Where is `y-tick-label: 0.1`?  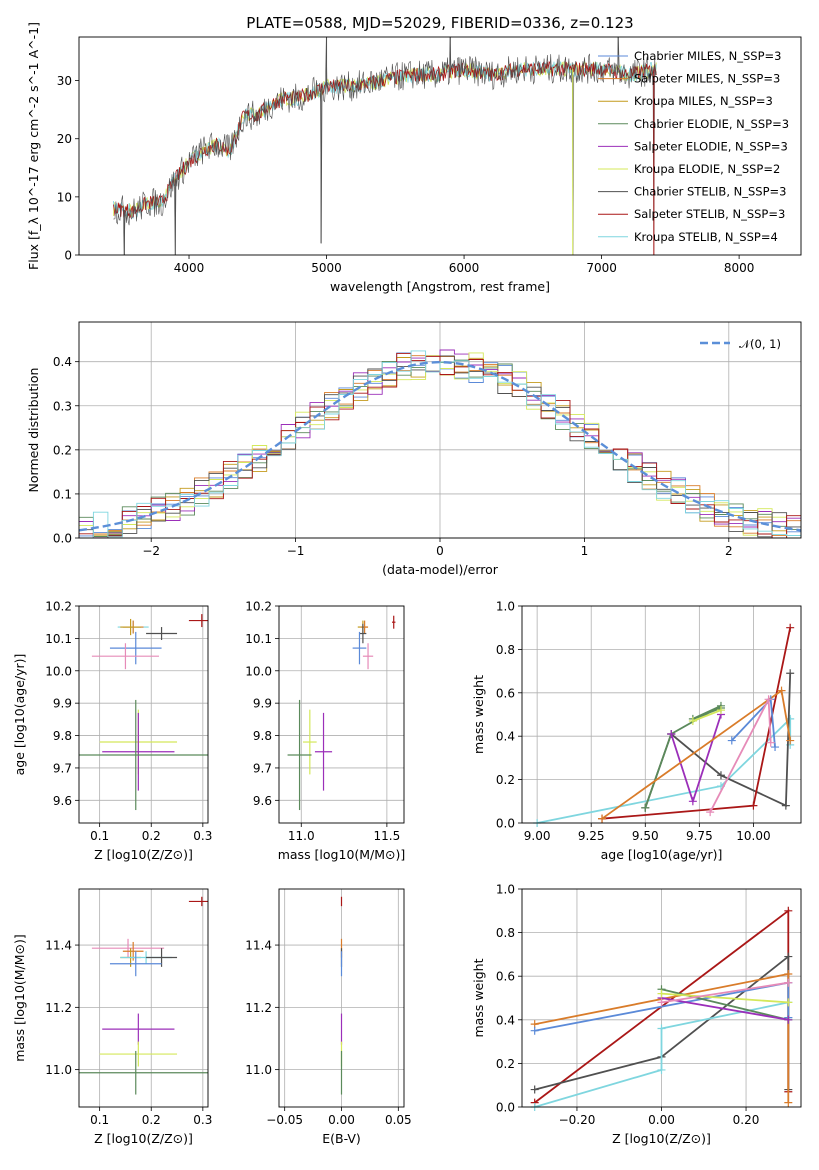
y-tick-label: 0.1 is located at coordinates (62, 494).